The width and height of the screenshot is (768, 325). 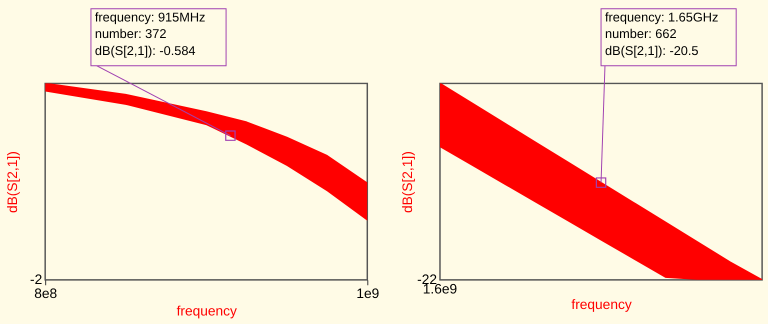 I want to click on text: frequency: 915MHz number: 372 dB(S[2,1]): -0.584, so click(x=150, y=34).